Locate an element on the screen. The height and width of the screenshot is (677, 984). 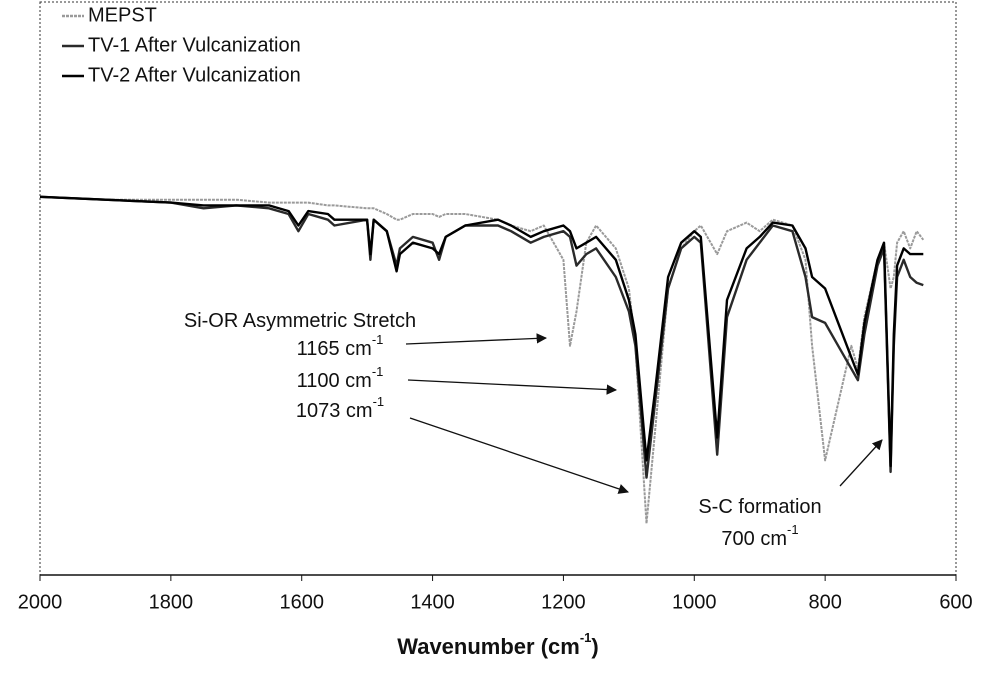
x-tick-label: 2000 is located at coordinates (40, 602).